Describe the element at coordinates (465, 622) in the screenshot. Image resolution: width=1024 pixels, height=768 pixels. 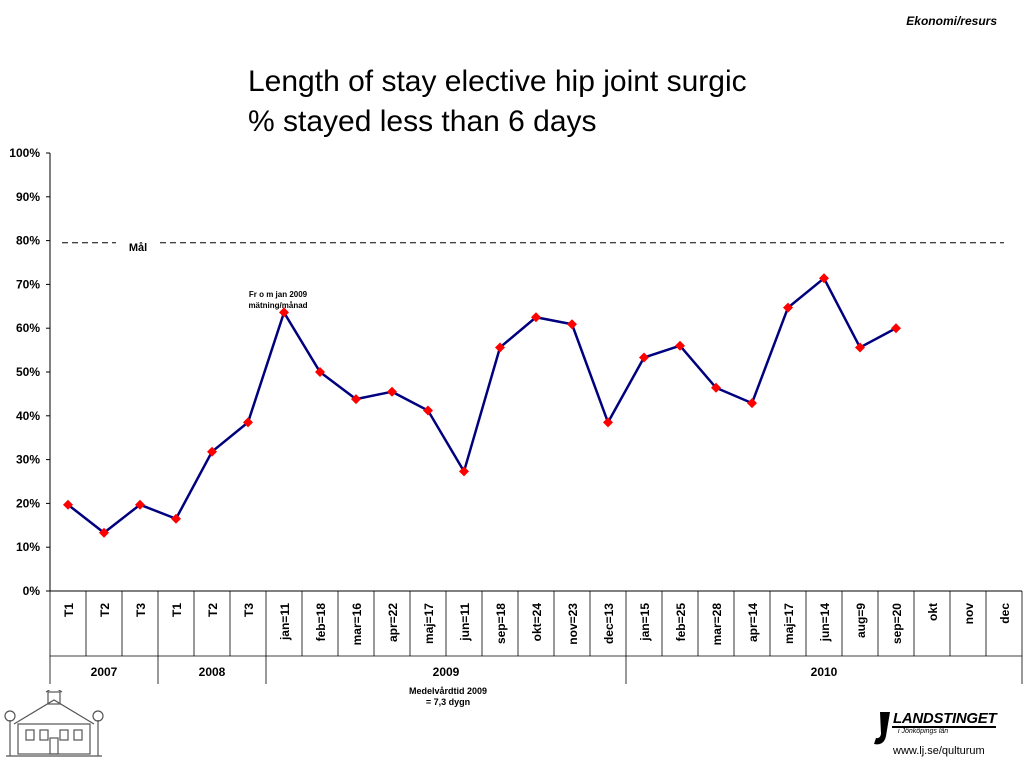
I see `x-tick-label: jun=11` at that location.